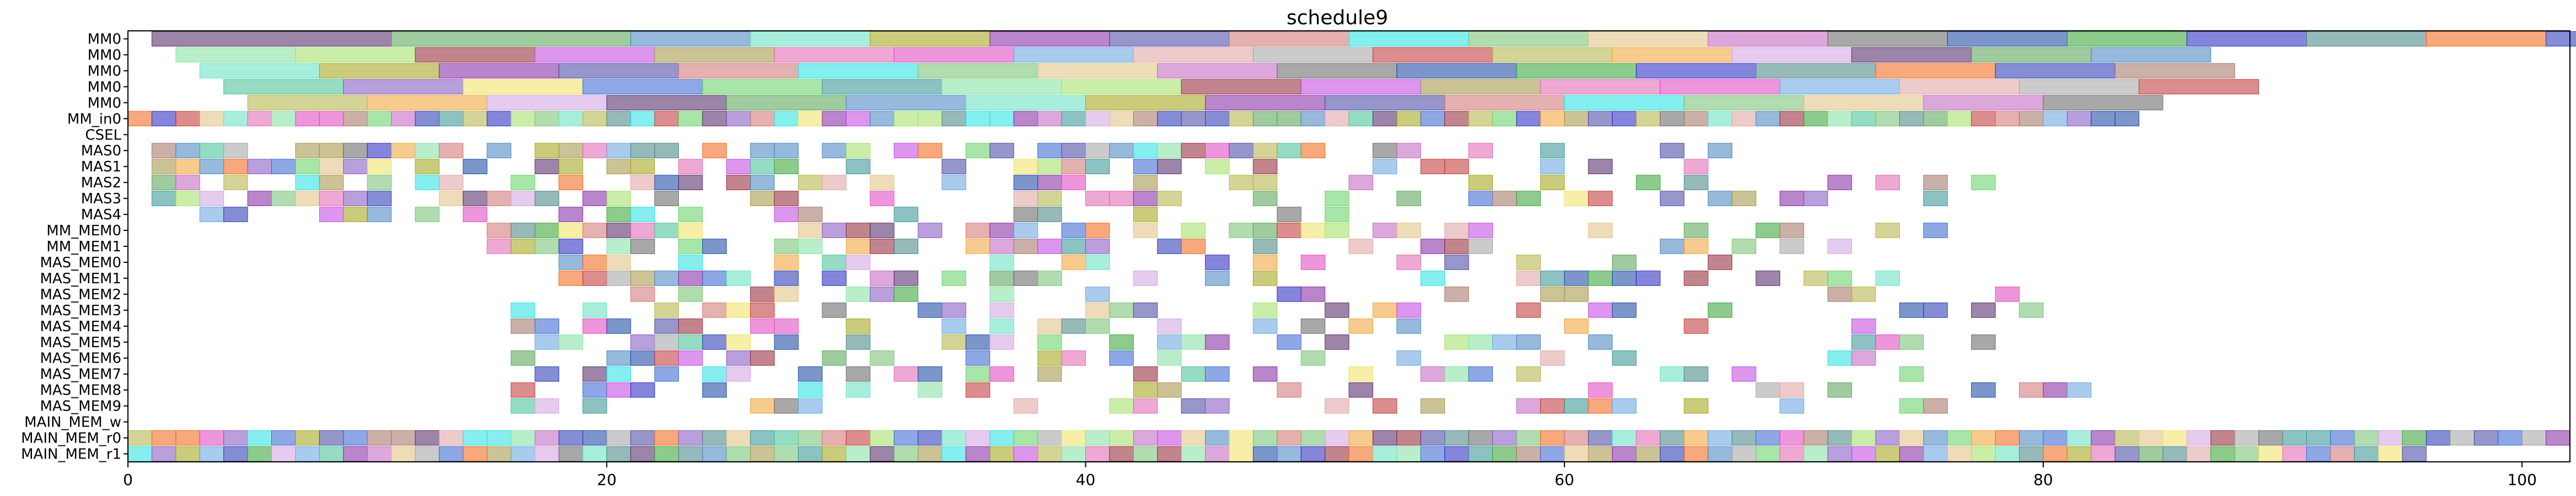  I want to click on y-tick-label: MM_in0, so click(94, 119).